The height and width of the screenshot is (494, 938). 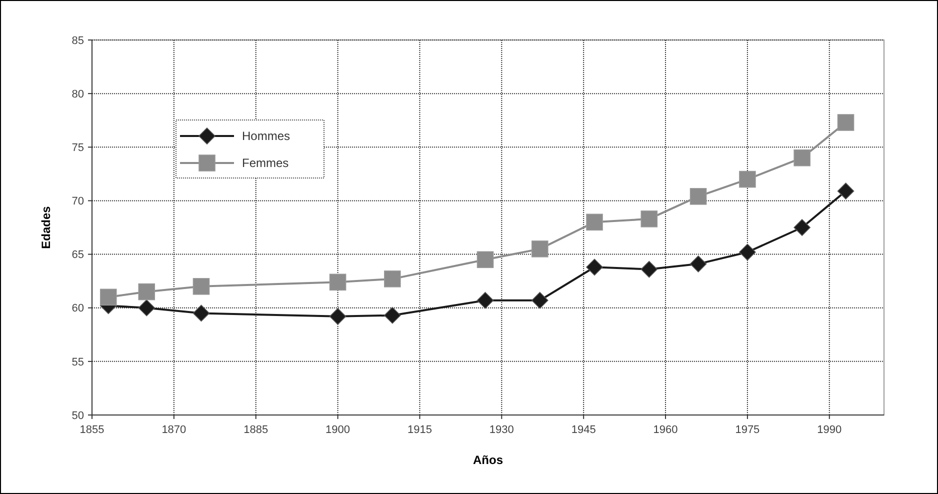 What do you see at coordinates (78, 202) in the screenshot?
I see `y-tick-label: 70` at bounding box center [78, 202].